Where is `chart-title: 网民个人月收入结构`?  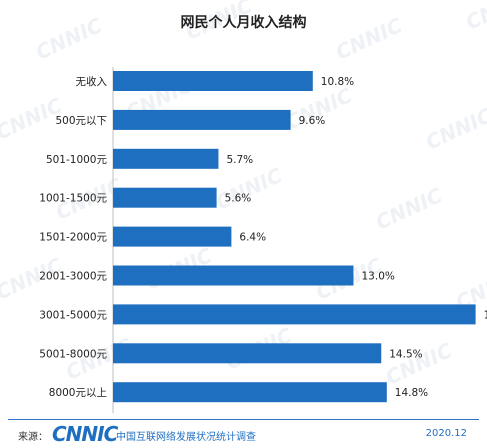
chart-title: 网民个人月收入结构 is located at coordinates (243, 23).